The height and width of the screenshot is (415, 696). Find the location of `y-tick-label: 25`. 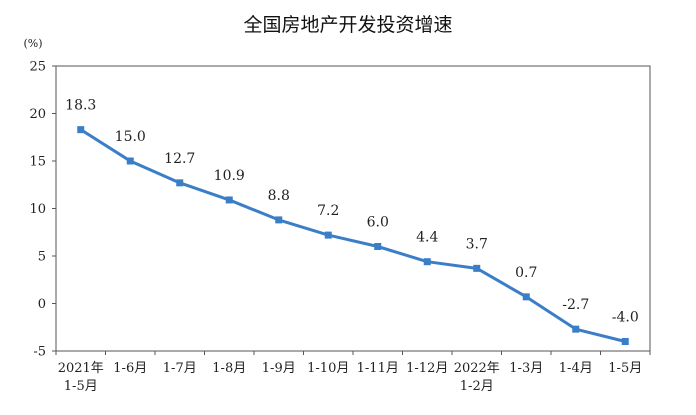

y-tick-label: 25 is located at coordinates (37, 67).